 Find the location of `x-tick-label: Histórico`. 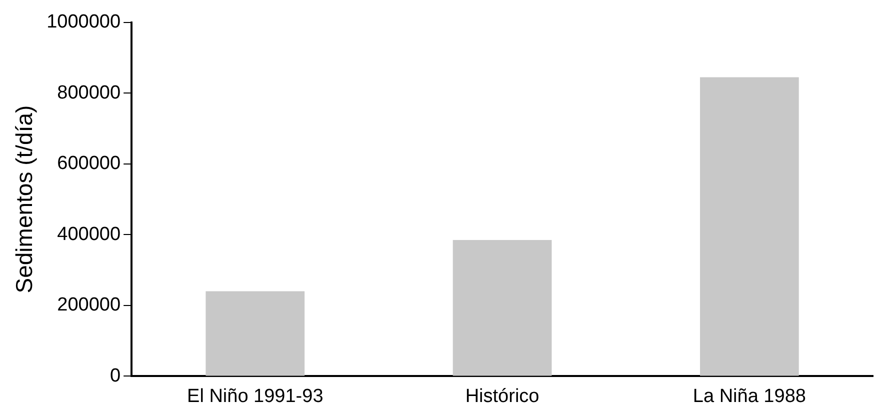

x-tick-label: Histórico is located at coordinates (502, 396).